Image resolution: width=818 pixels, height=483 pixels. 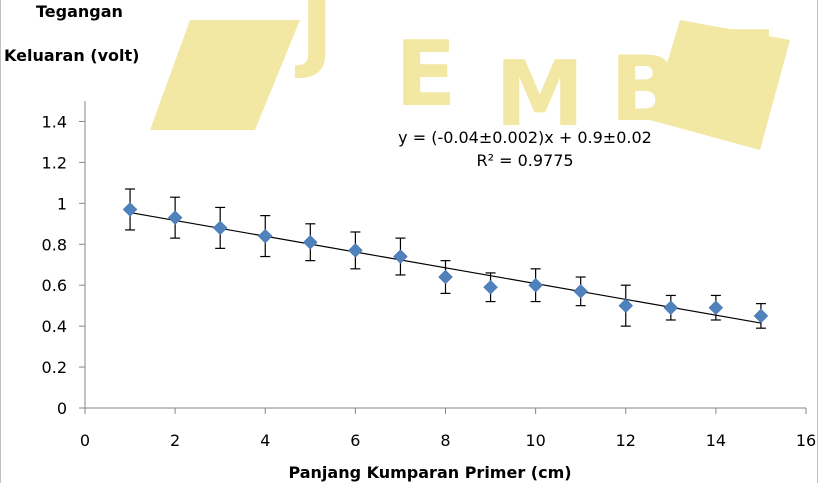 What do you see at coordinates (225, 75) in the screenshot?
I see `watermark-shape-left` at bounding box center [225, 75].